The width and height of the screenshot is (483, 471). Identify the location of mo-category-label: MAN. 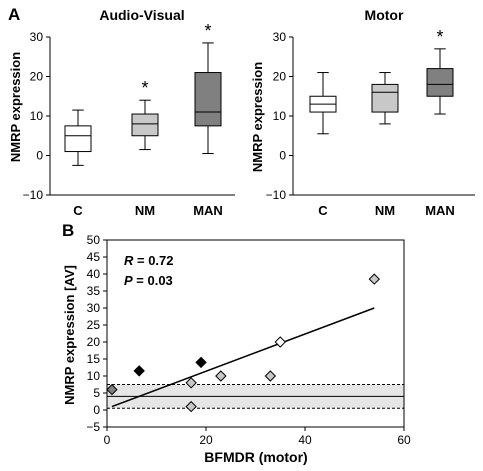
(440, 210).